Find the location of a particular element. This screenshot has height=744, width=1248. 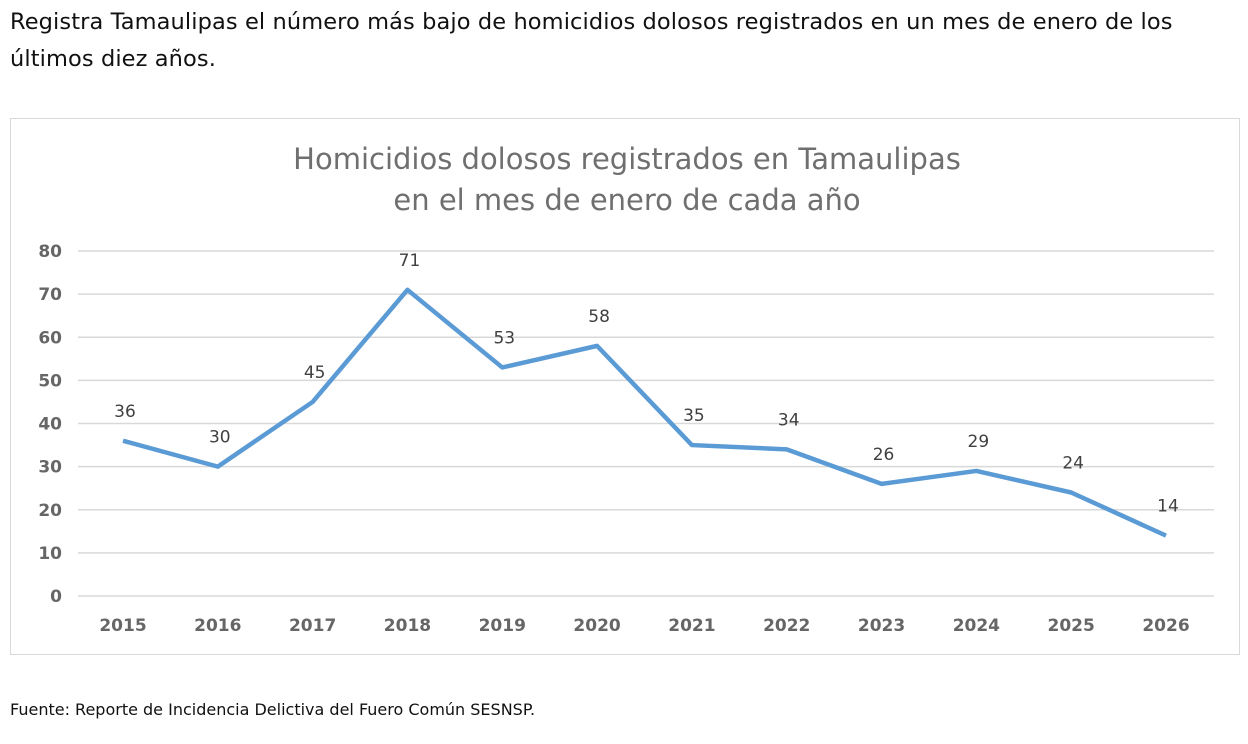

y-tick-label: 40 is located at coordinates (50, 425).